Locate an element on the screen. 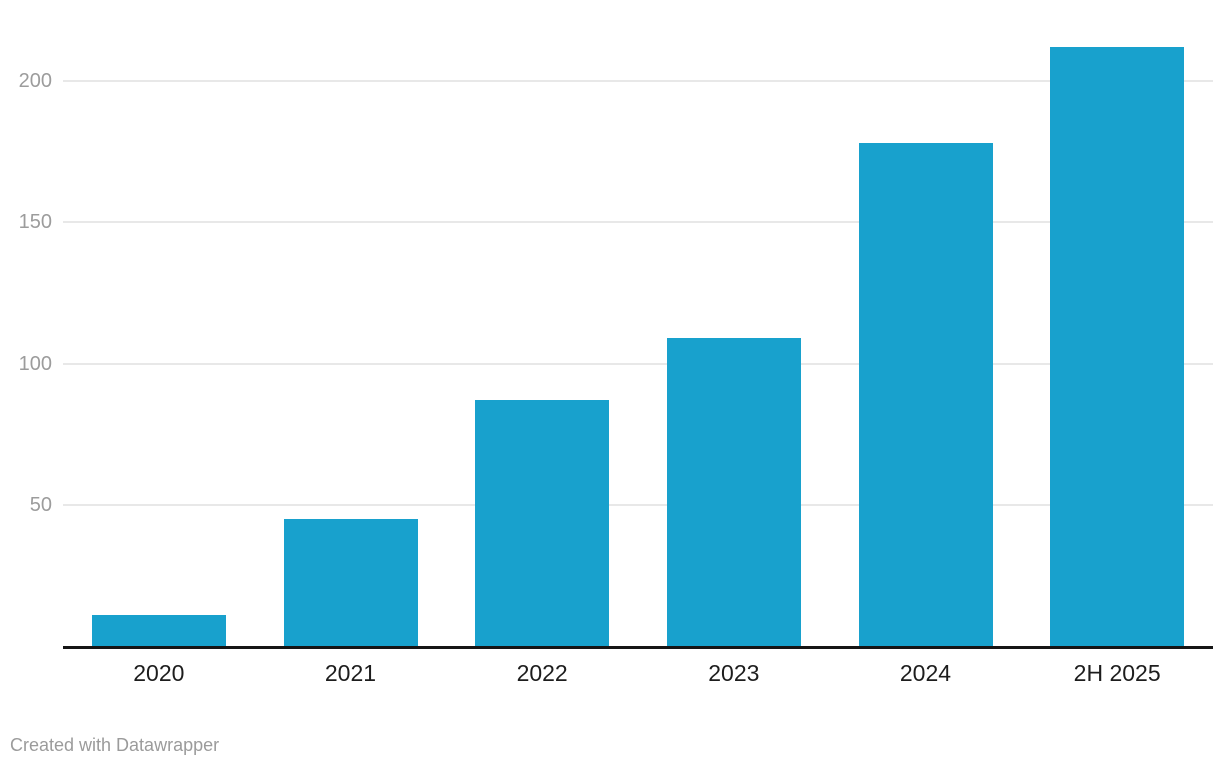  y-tick-label: 50 is located at coordinates (40, 505).